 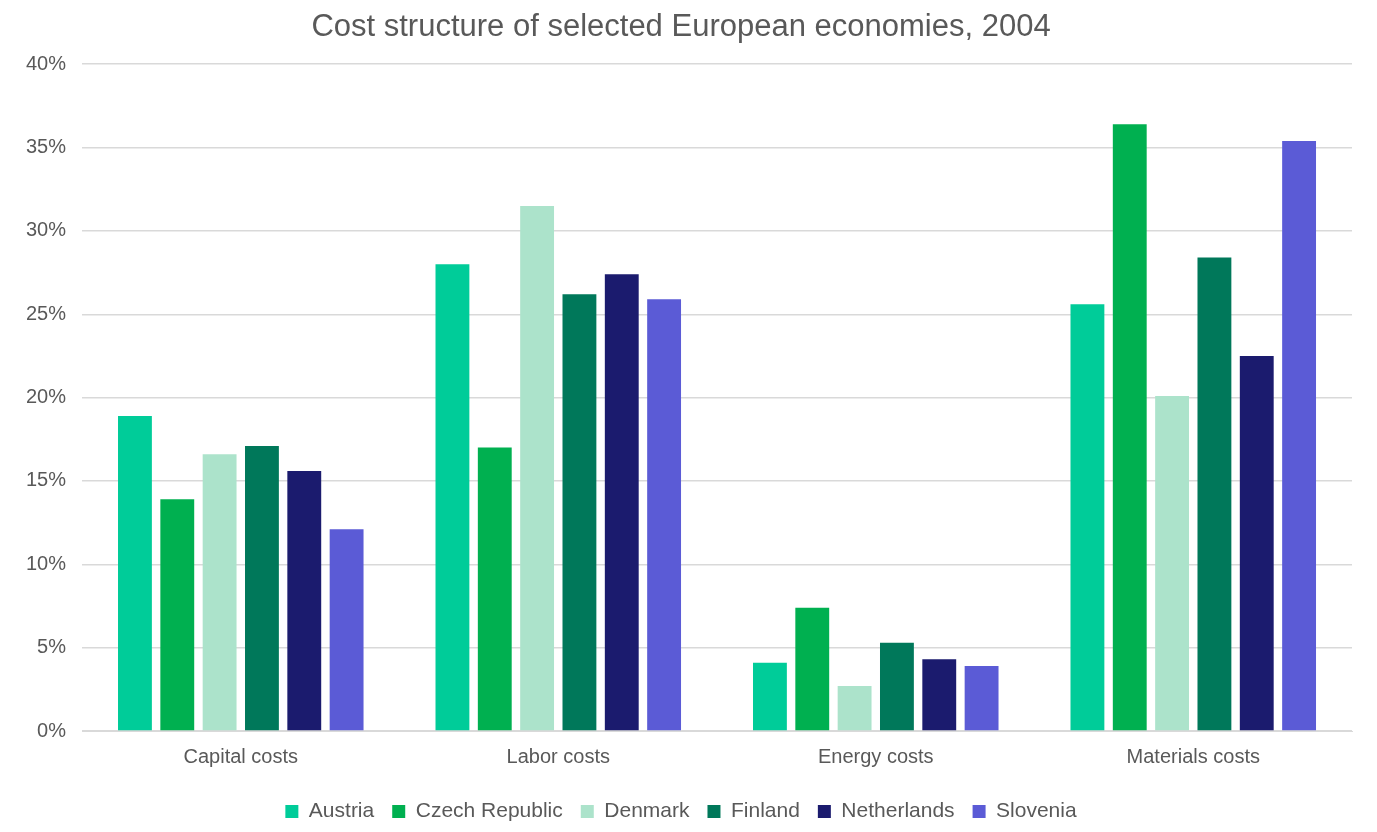 I want to click on y-tick-label: 30%, so click(x=46, y=229).